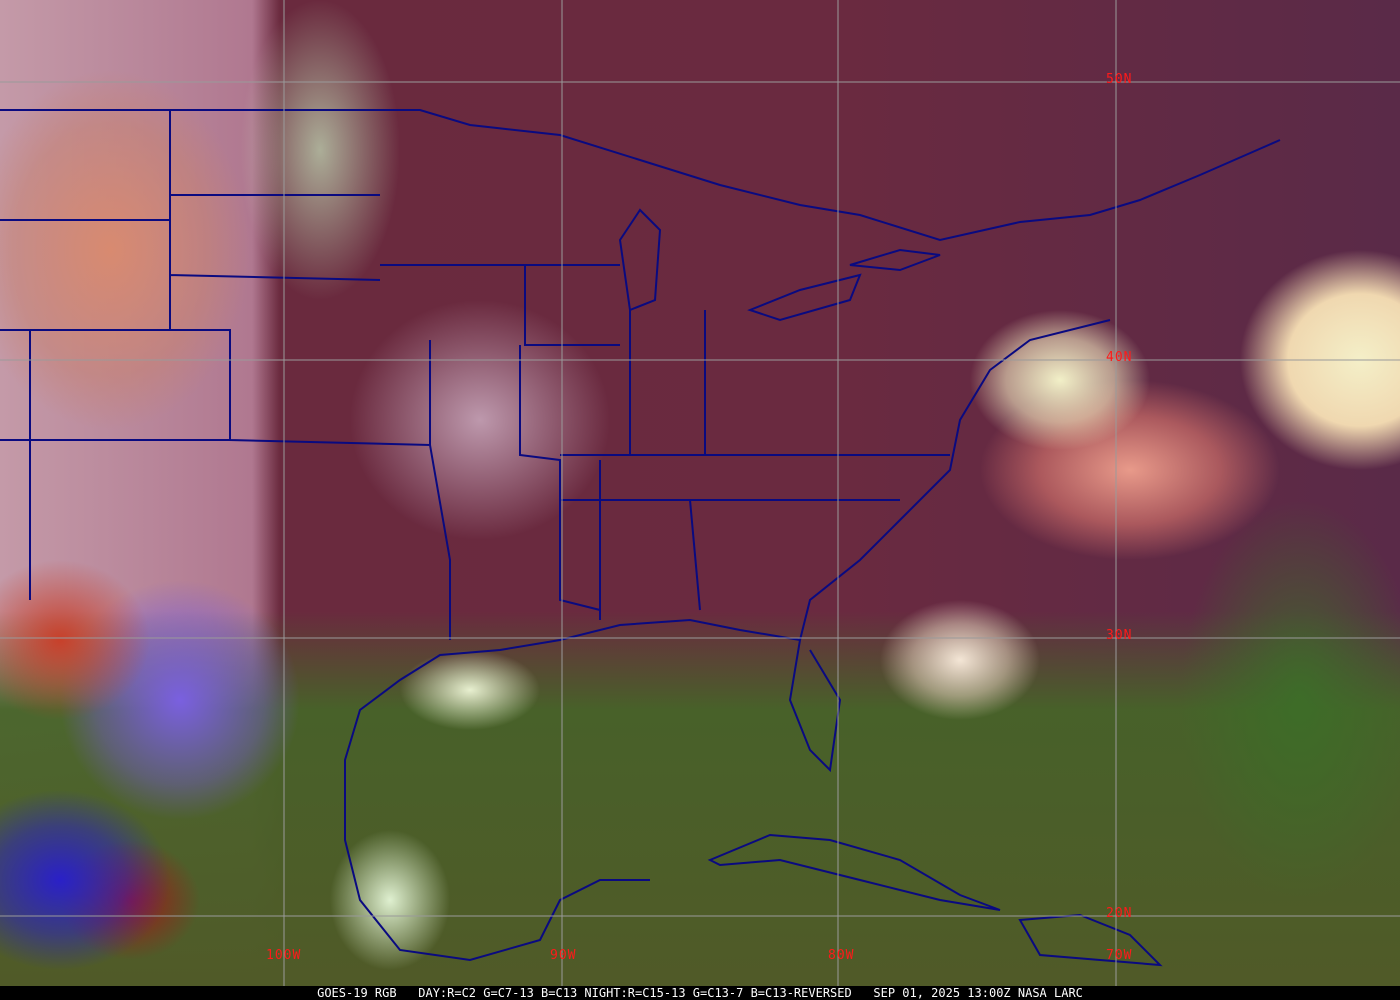 The image size is (1400, 1000). I want to click on us-canada-border, so click(640, 175).